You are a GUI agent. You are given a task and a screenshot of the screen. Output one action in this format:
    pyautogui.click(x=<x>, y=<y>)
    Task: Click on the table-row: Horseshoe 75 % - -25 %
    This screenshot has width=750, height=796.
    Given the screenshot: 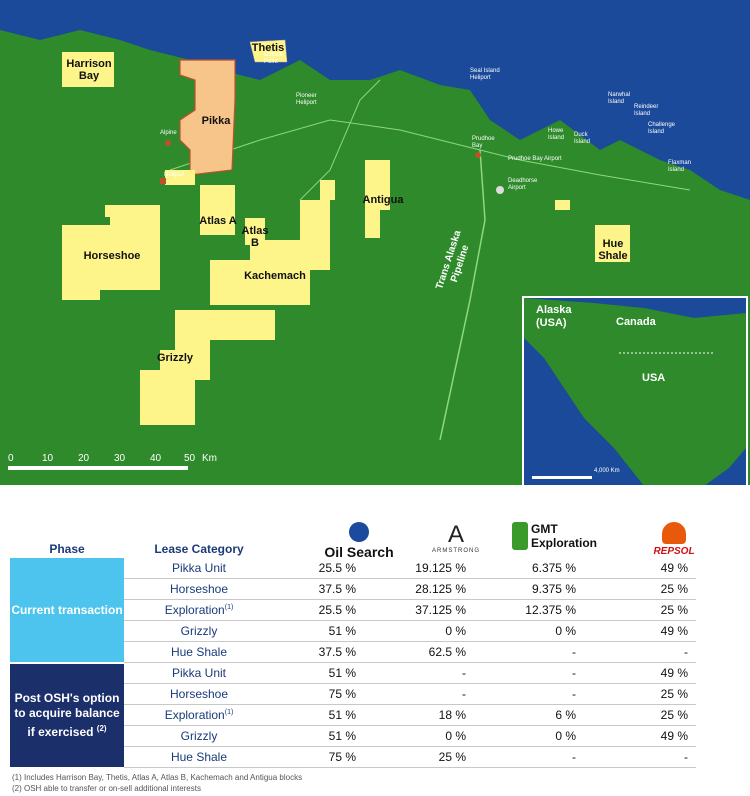 What is the action you would take?
    pyautogui.click(x=353, y=694)
    